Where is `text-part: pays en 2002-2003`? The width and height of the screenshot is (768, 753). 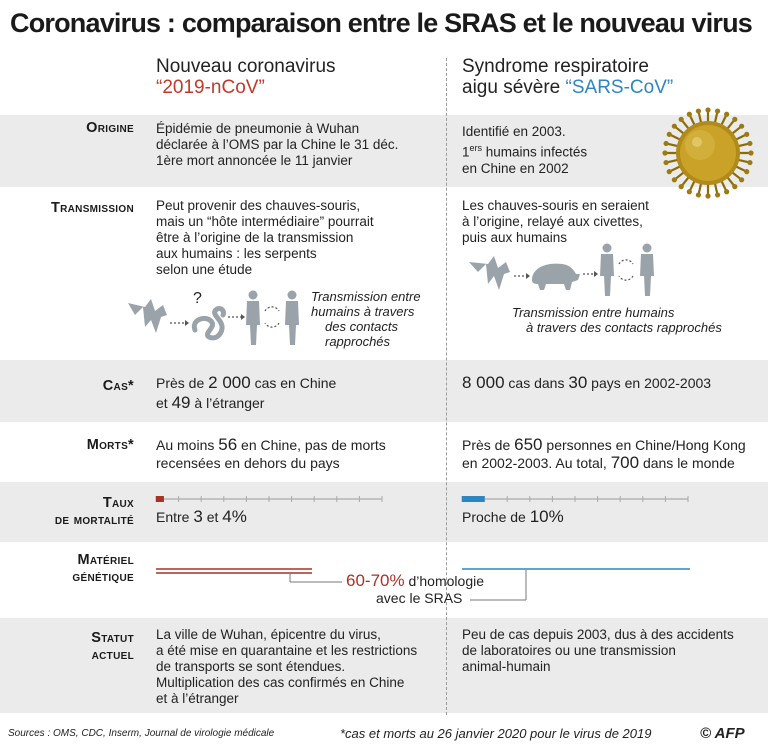 text-part: pays en 2002-2003 is located at coordinates (649, 383).